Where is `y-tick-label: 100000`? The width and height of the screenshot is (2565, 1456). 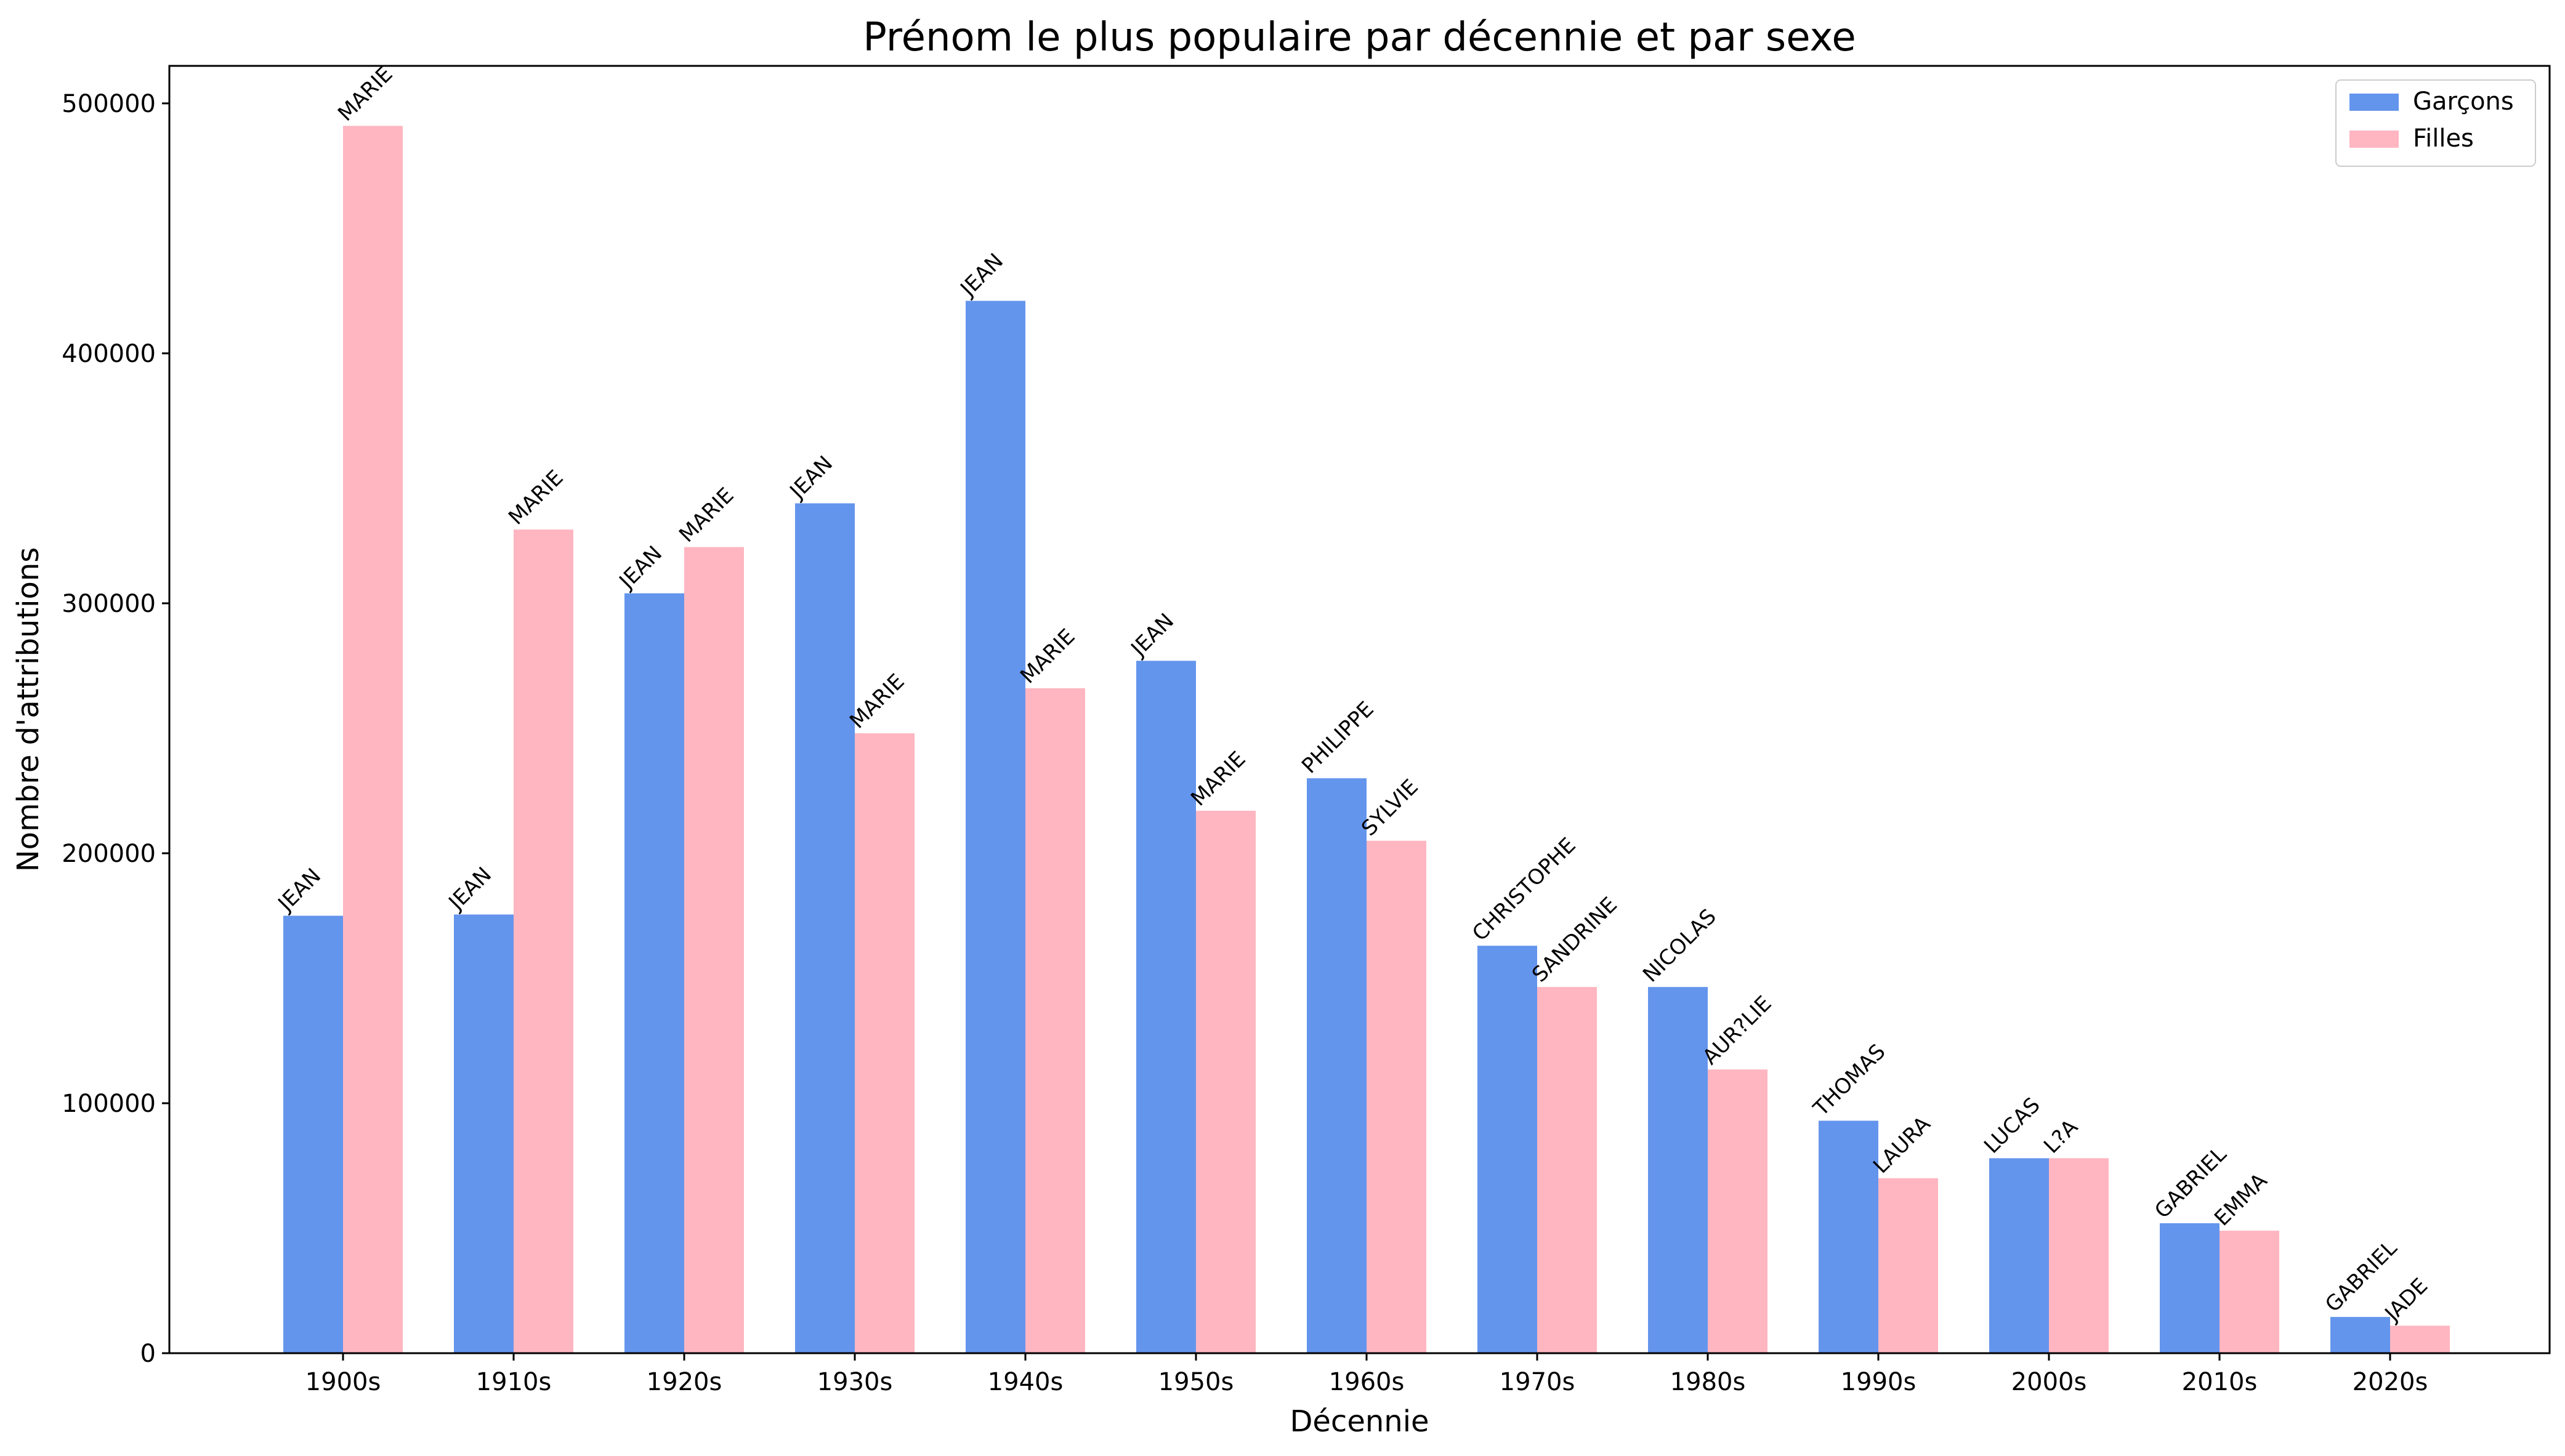 y-tick-label: 100000 is located at coordinates (109, 1104).